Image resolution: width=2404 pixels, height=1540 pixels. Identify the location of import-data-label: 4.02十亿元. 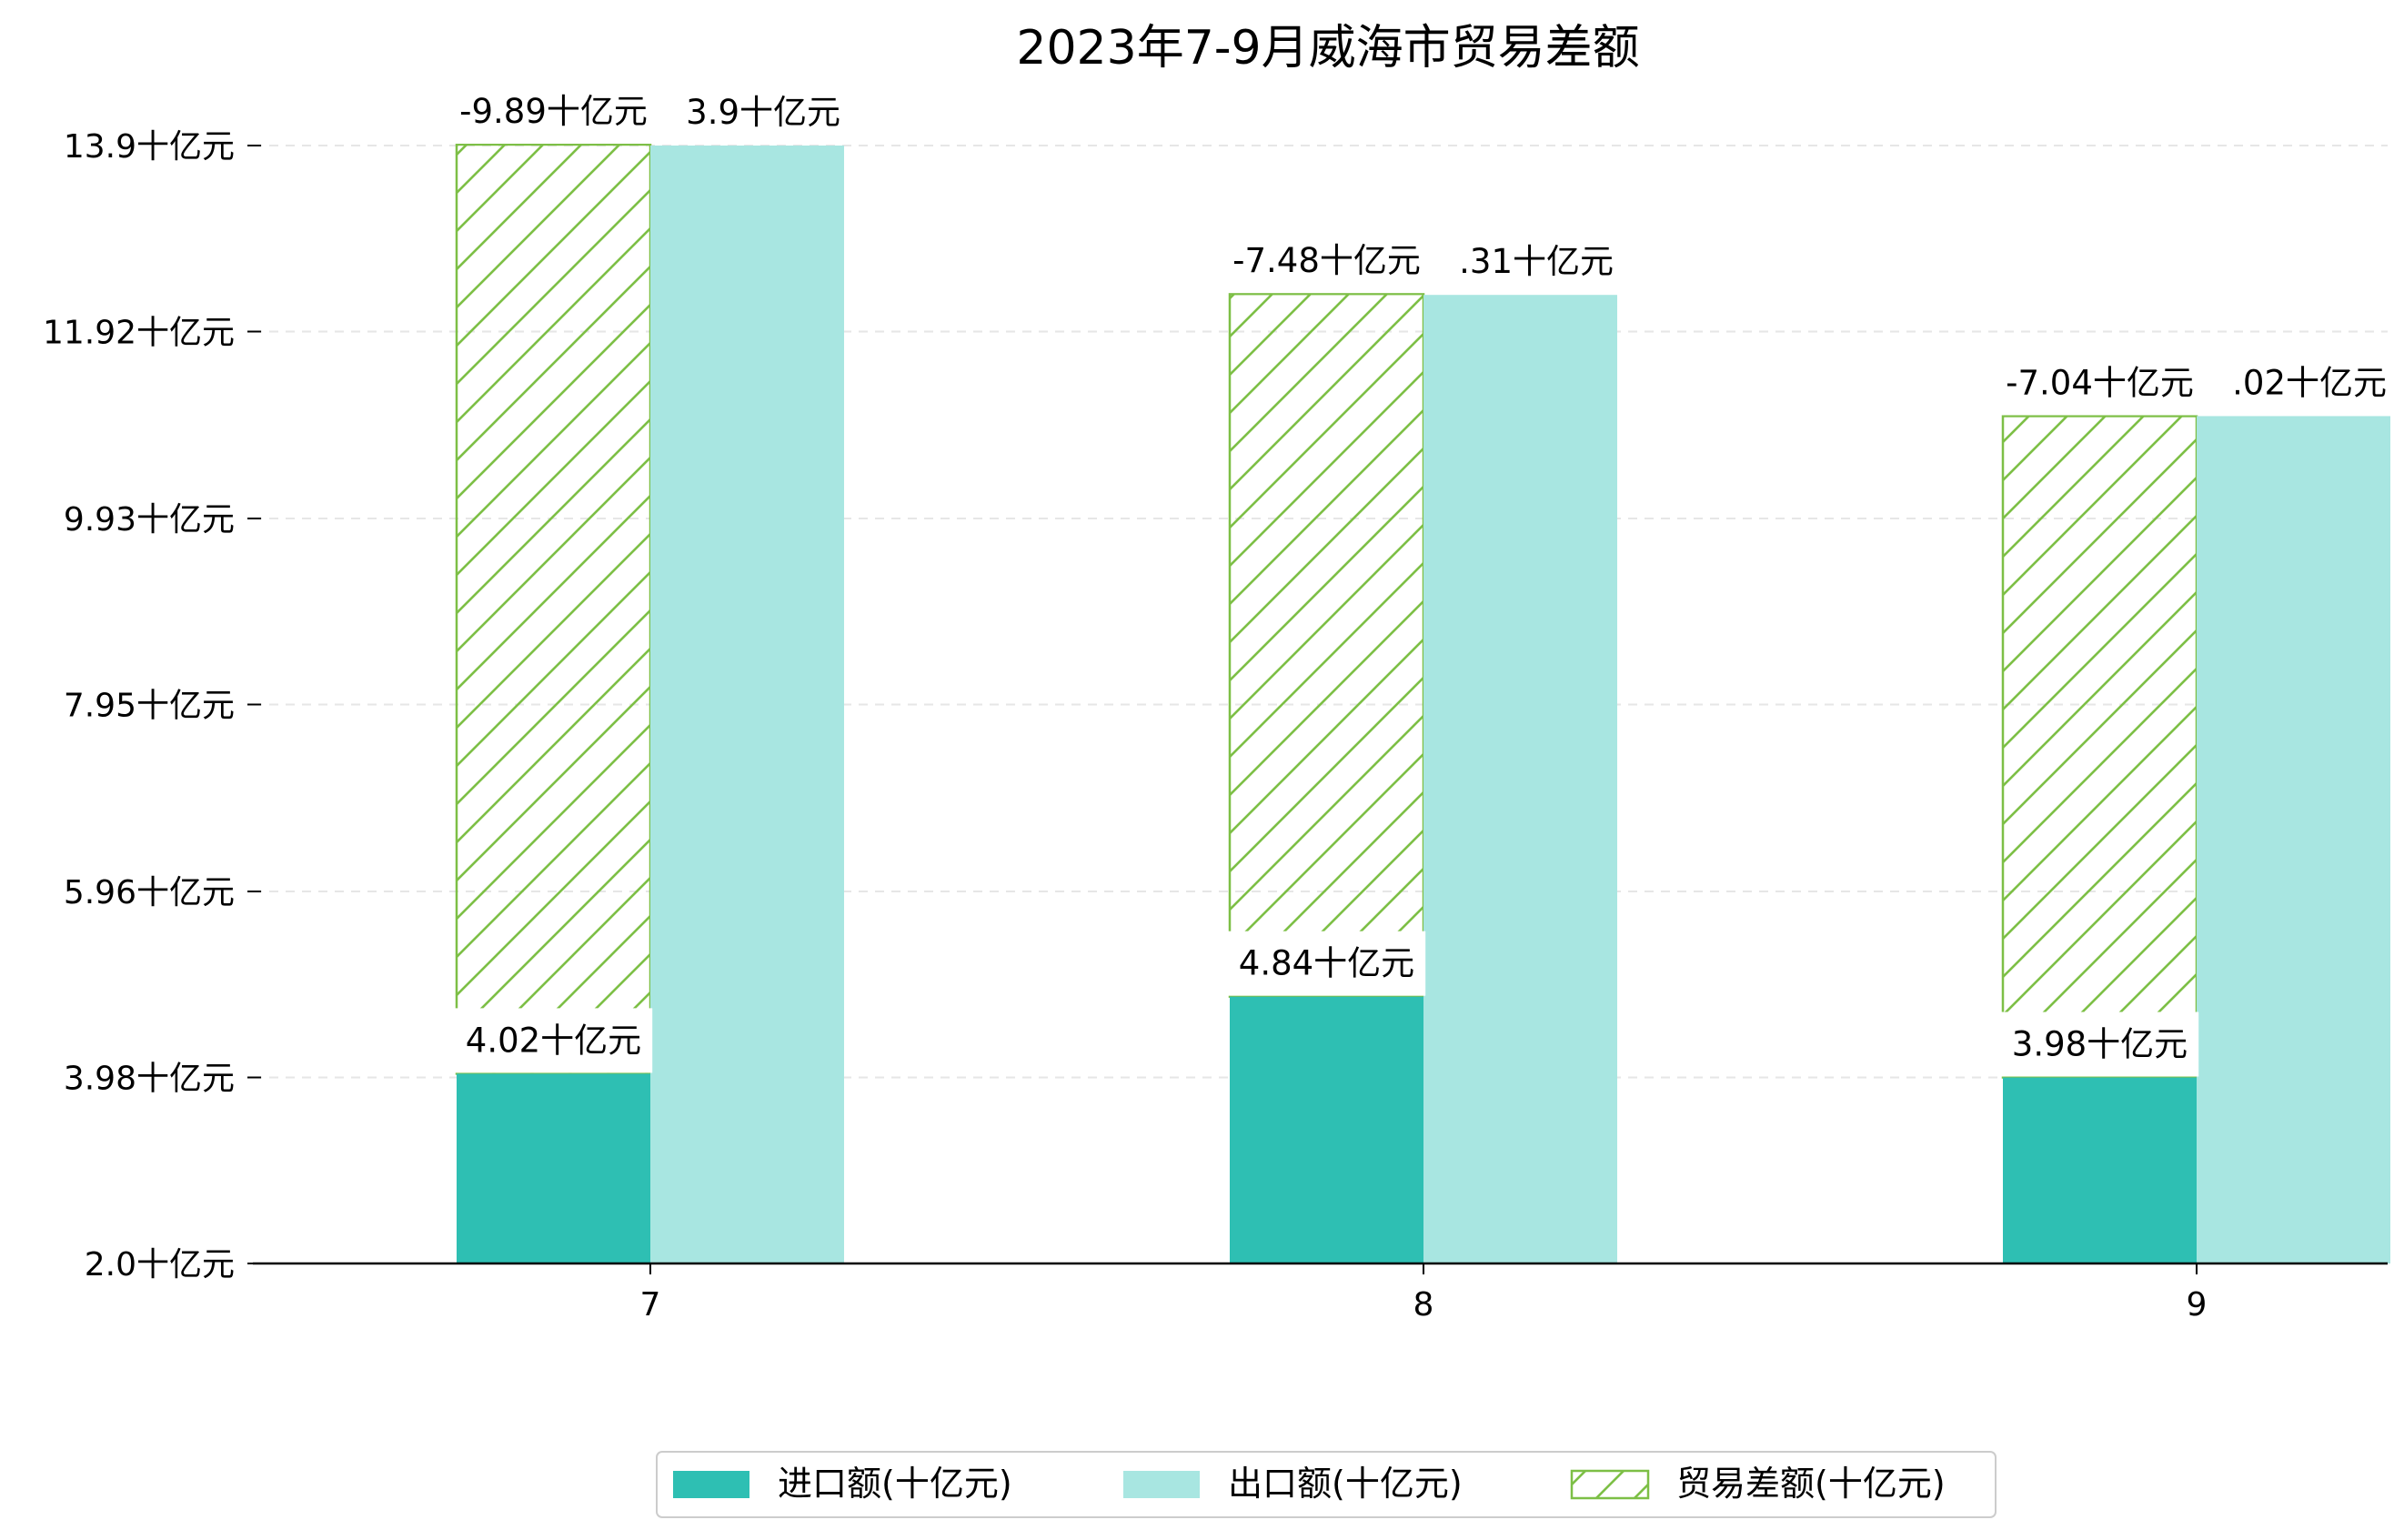
(553, 1040).